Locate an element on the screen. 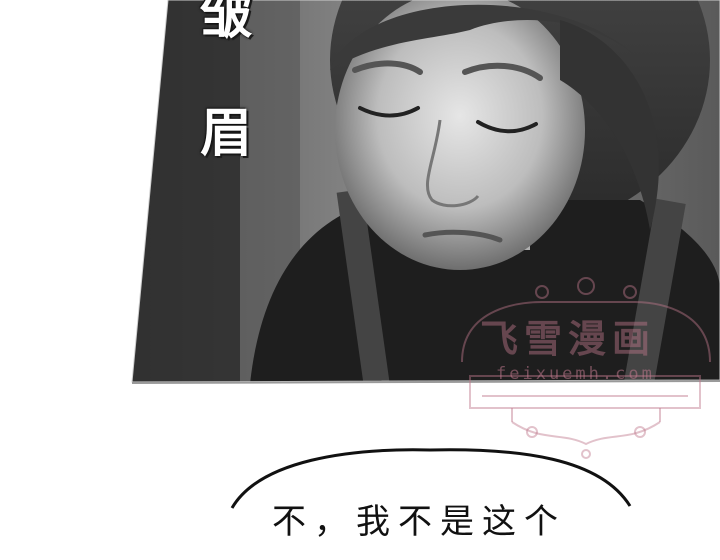 The width and height of the screenshot is (720, 560). watermark: 飞雪漫画 feixuemh.com is located at coordinates (586, 367).